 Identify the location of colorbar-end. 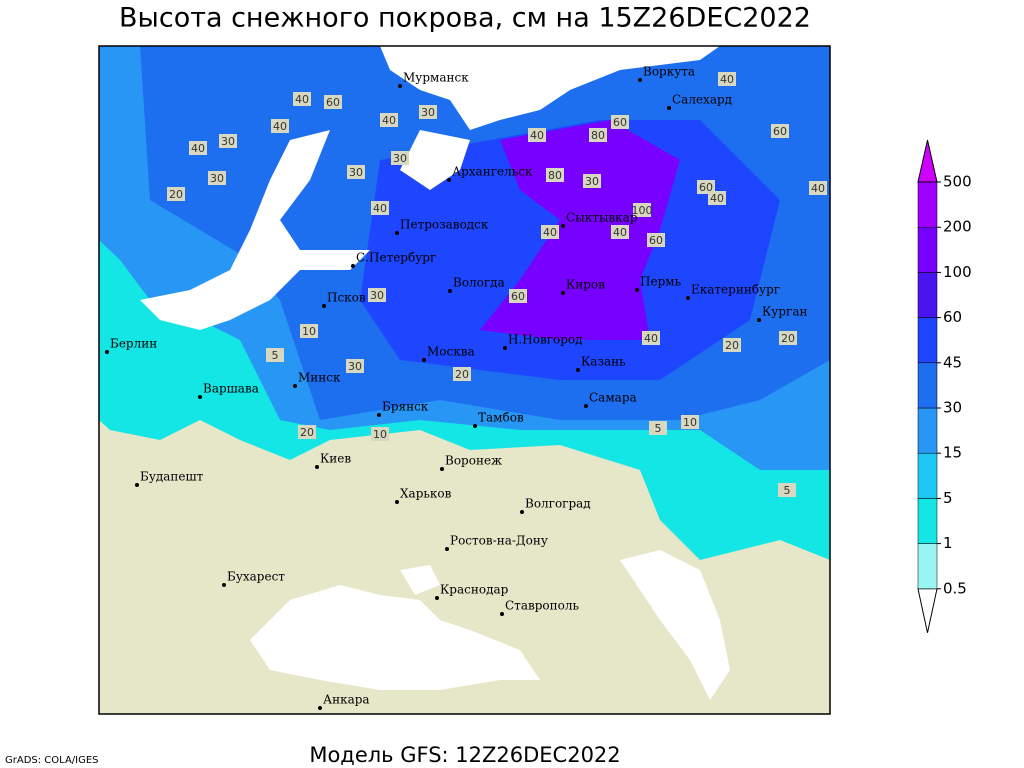
(927, 161).